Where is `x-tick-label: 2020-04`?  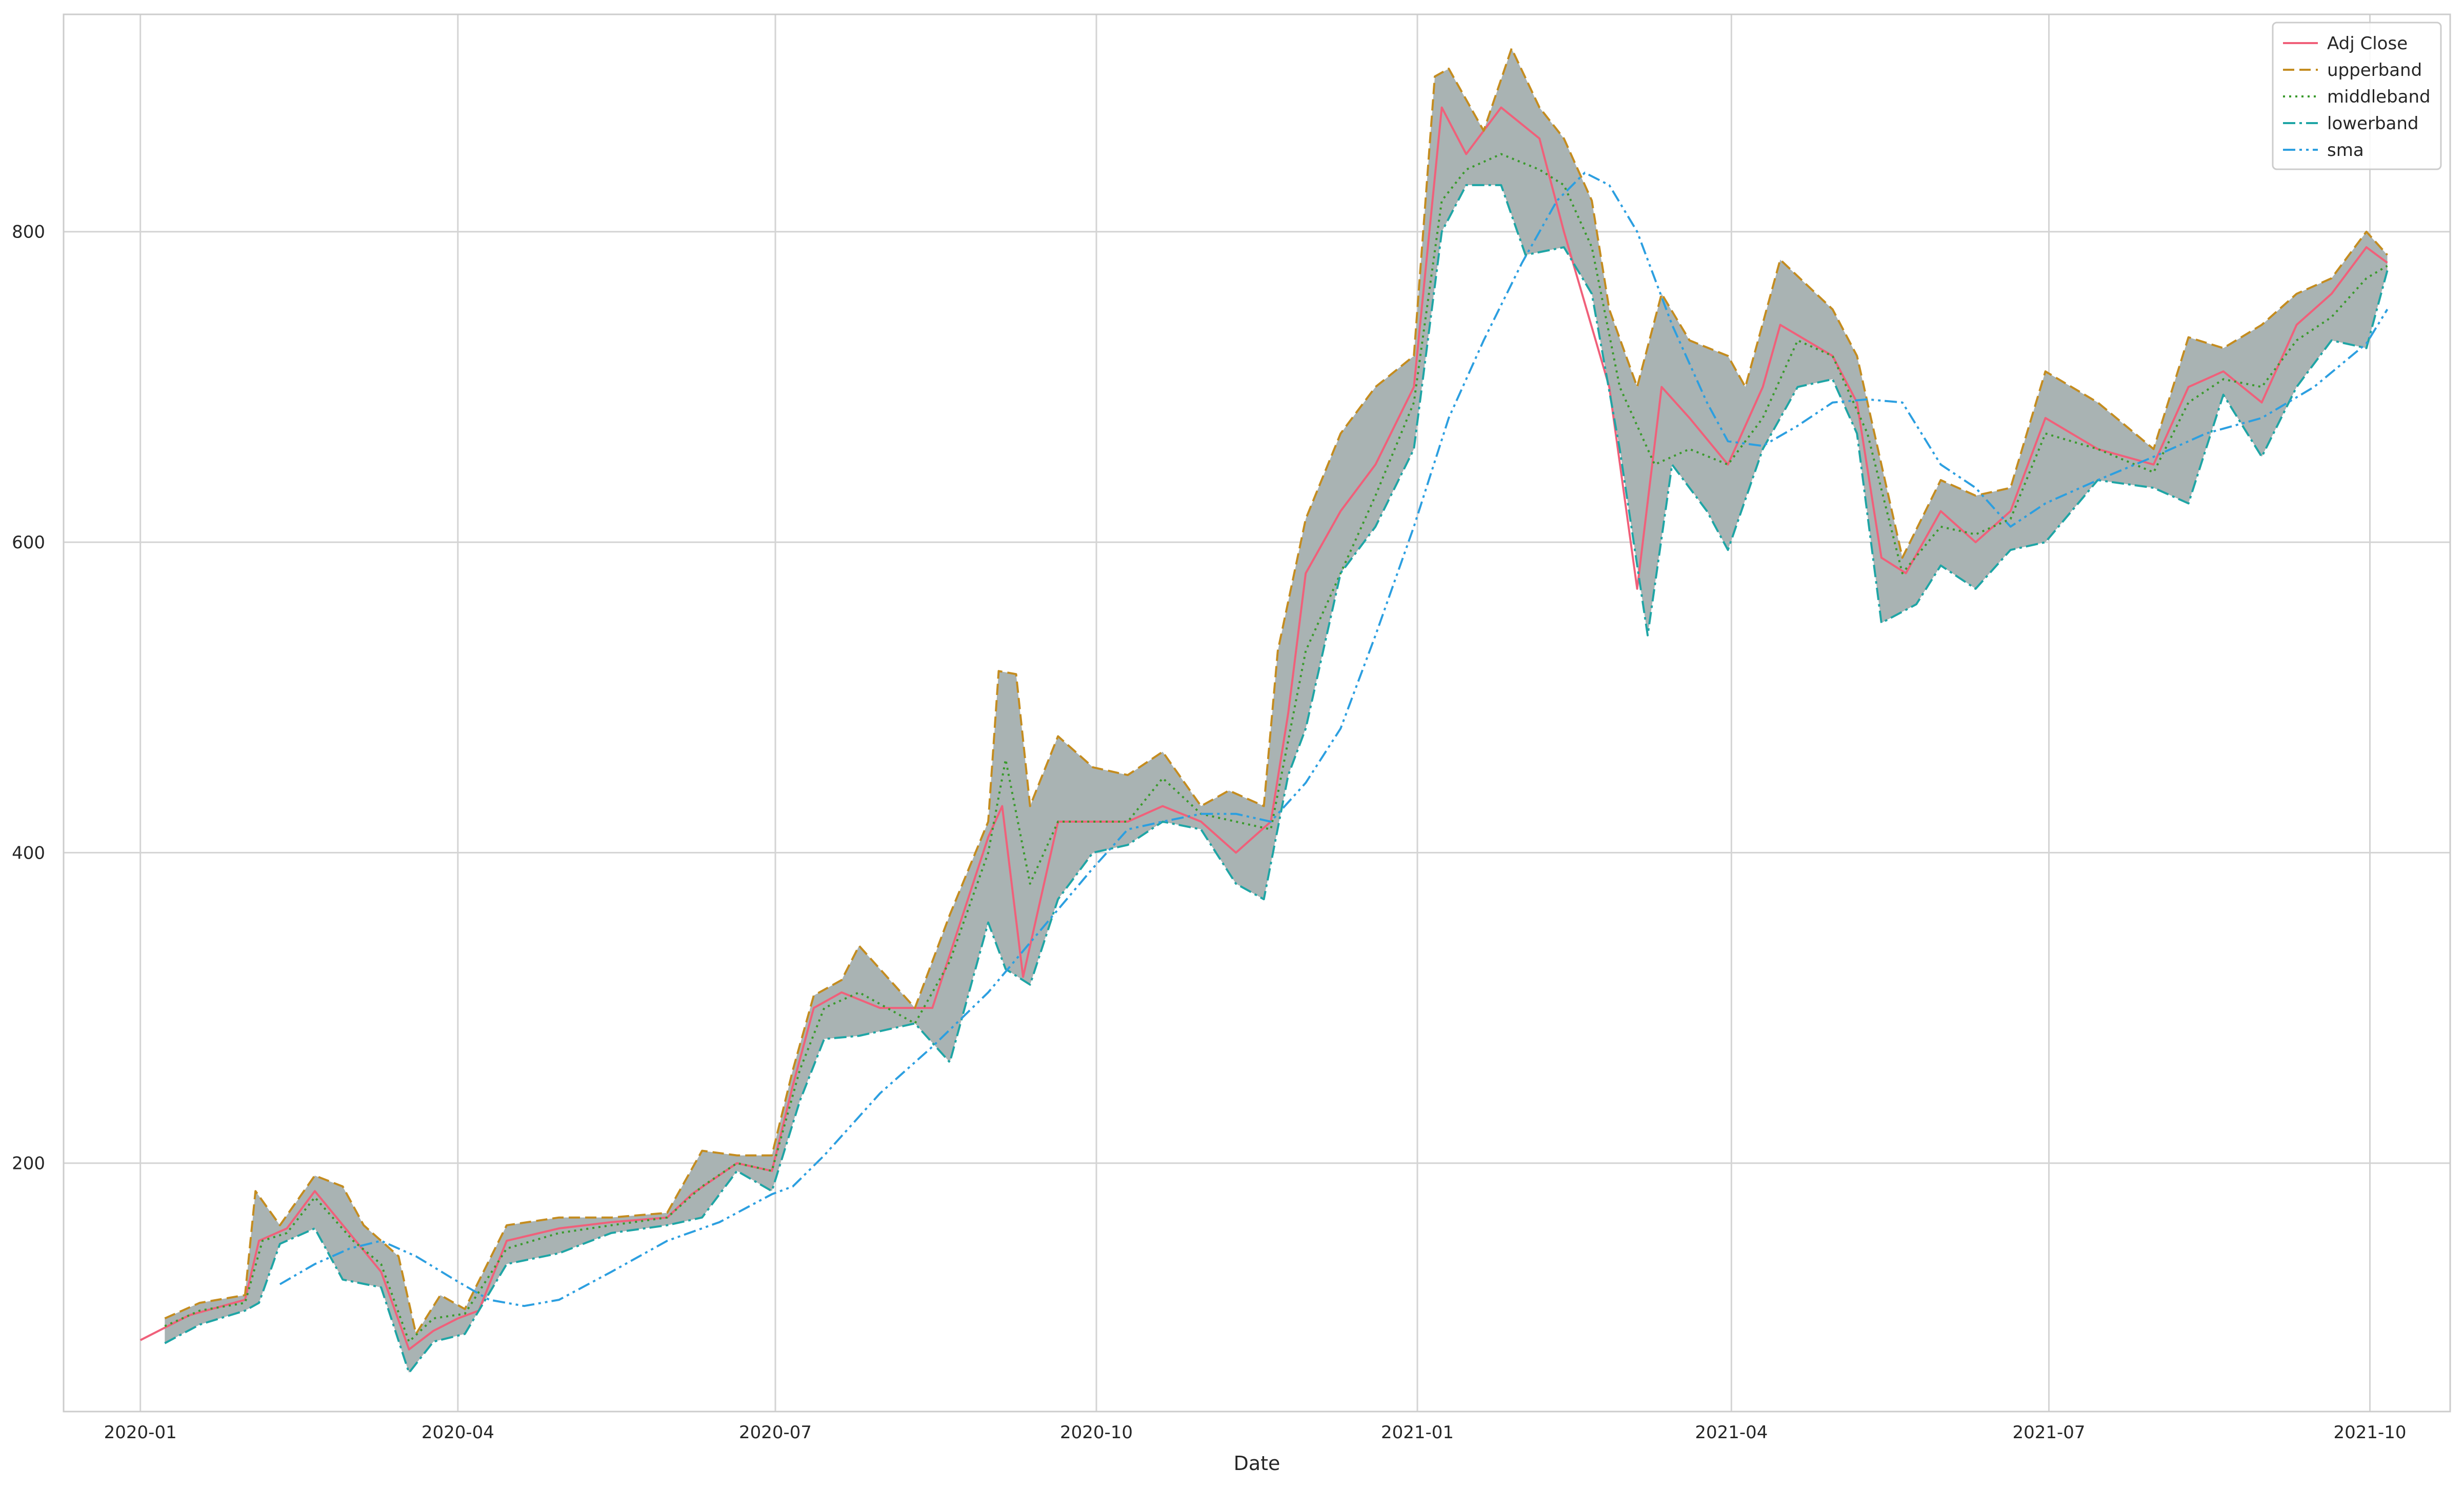
x-tick-label: 2020-04 is located at coordinates (458, 1432).